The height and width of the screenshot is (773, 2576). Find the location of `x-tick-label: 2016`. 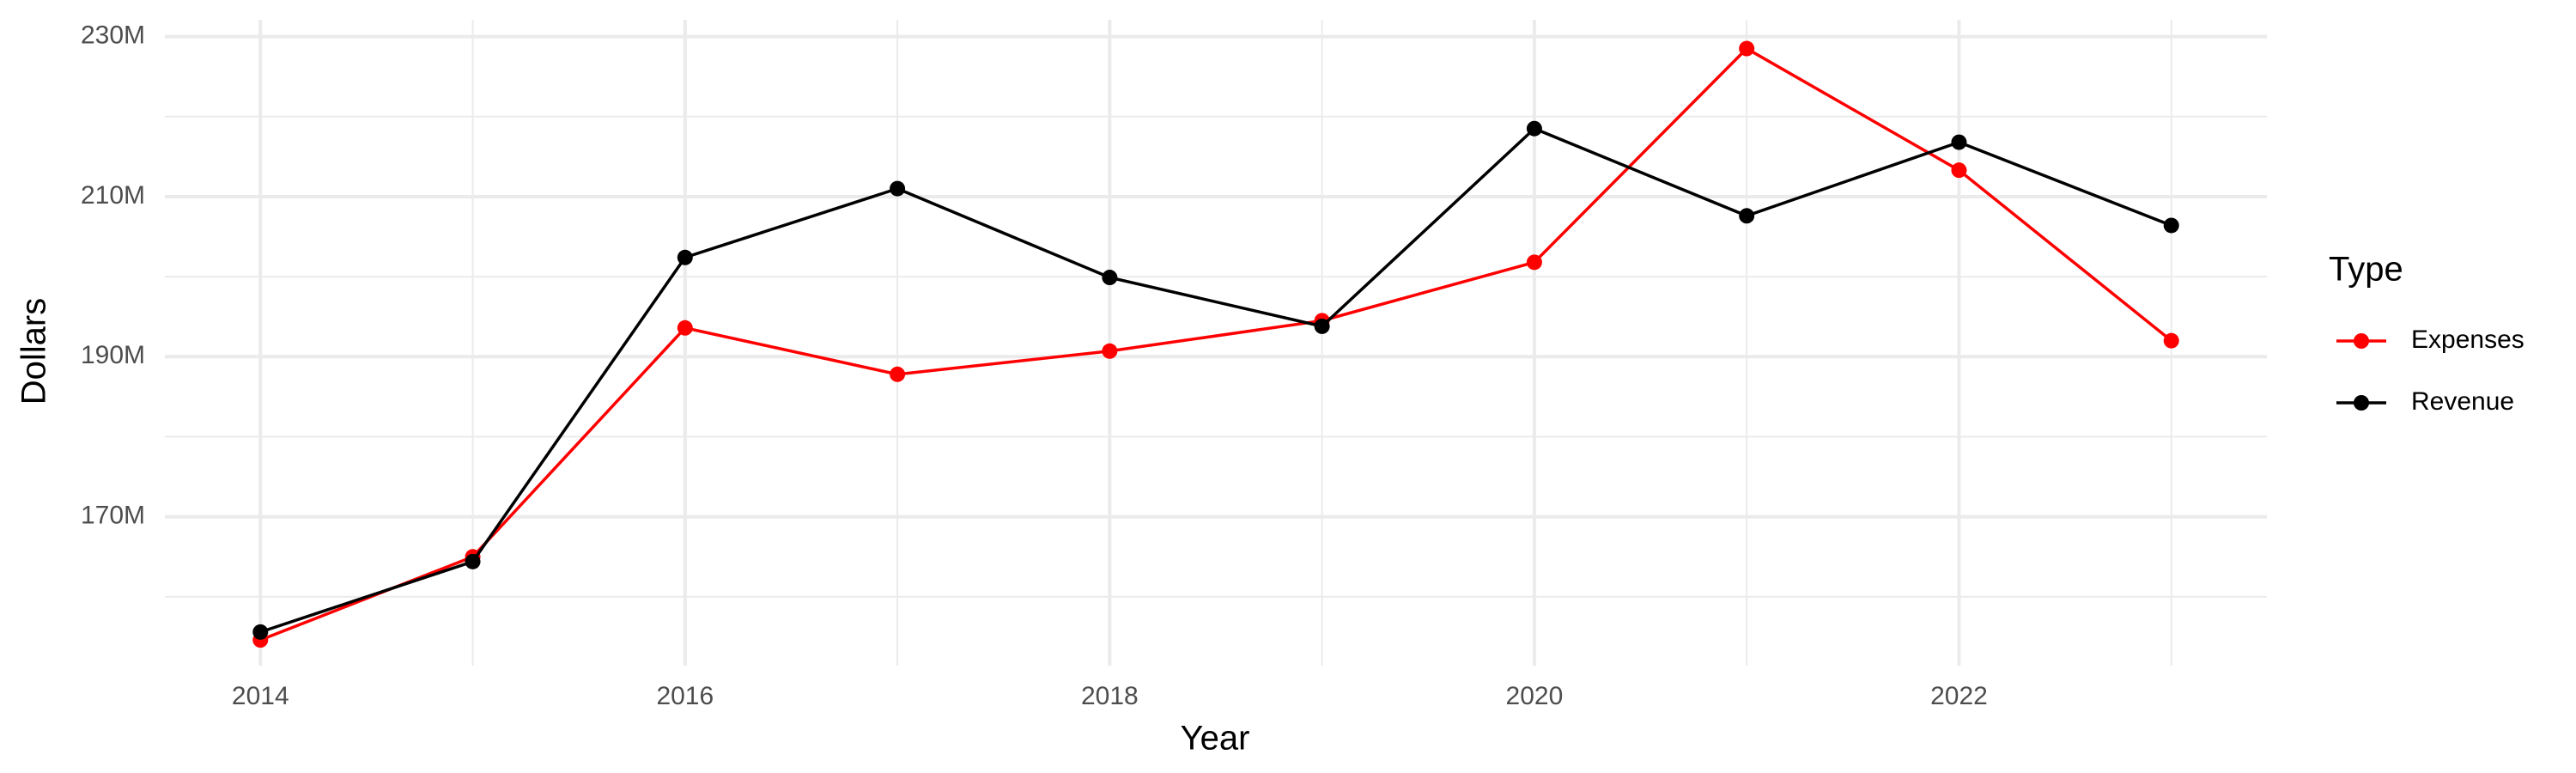

x-tick-label: 2016 is located at coordinates (685, 696).